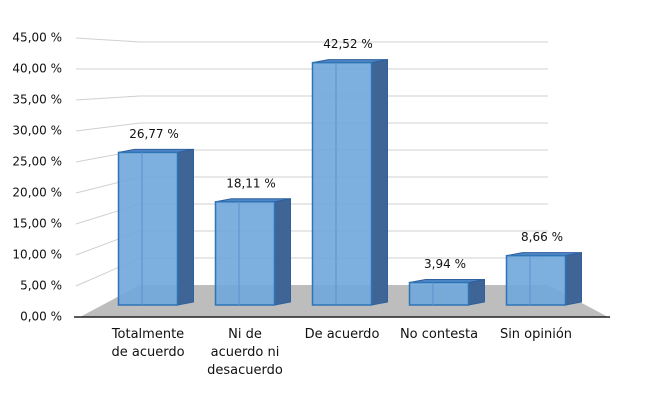 This screenshot has width=667, height=403. I want to click on x-tick-label: Sin opinión, so click(536, 334).